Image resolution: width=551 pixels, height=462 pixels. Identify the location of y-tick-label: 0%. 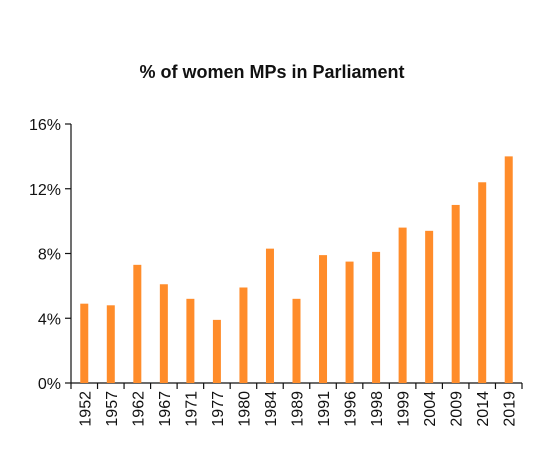
(49, 384).